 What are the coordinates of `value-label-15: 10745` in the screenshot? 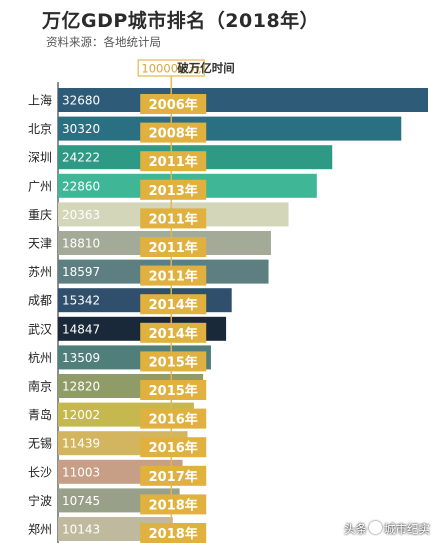 It's located at (81, 501).